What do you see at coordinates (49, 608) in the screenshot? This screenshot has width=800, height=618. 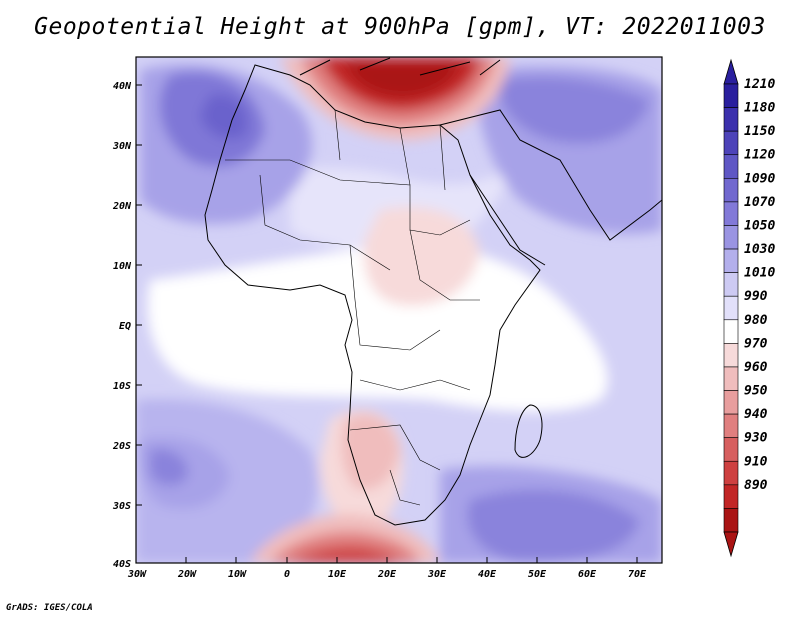 I see `grads-credit: GrADS: IGES/COLA` at bounding box center [49, 608].